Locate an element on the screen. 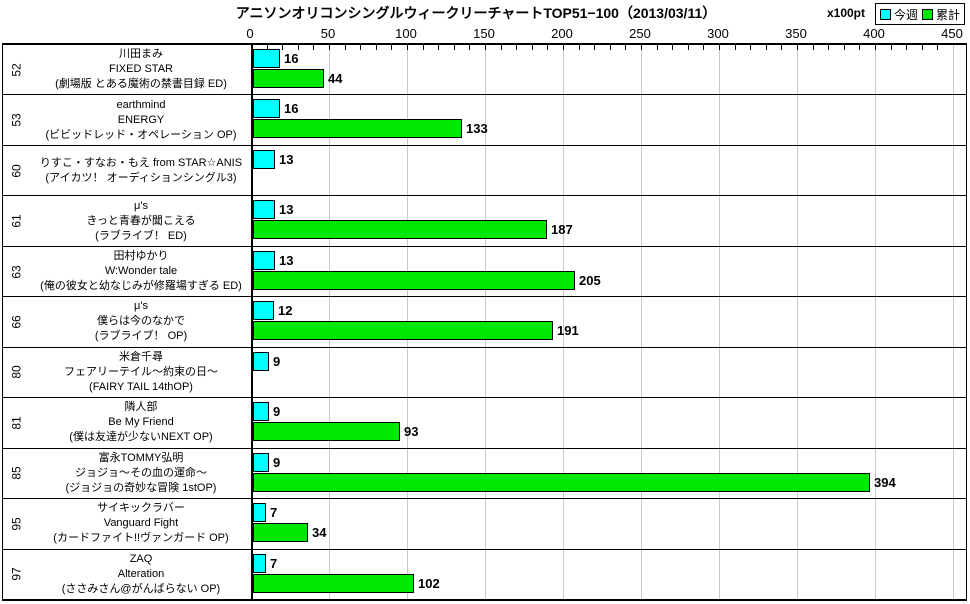 This screenshot has width=970, height=604. week-value: 13 is located at coordinates (286, 159).